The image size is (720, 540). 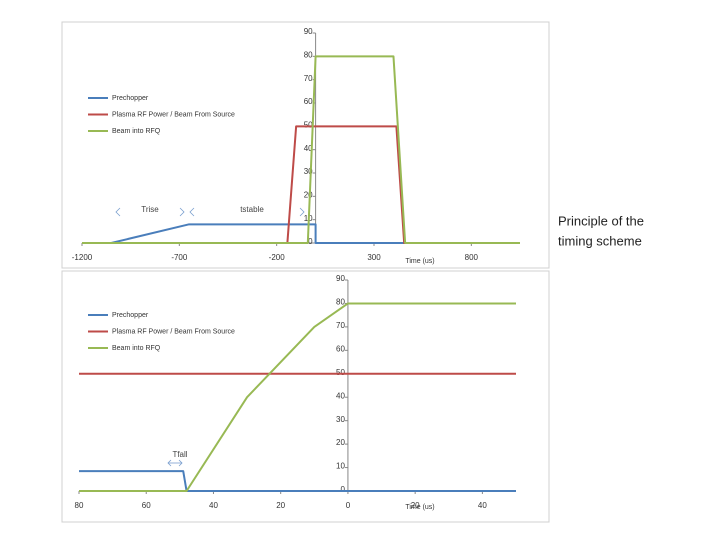 What do you see at coordinates (348, 505) in the screenshot?
I see `x-tick-label: 0` at bounding box center [348, 505].